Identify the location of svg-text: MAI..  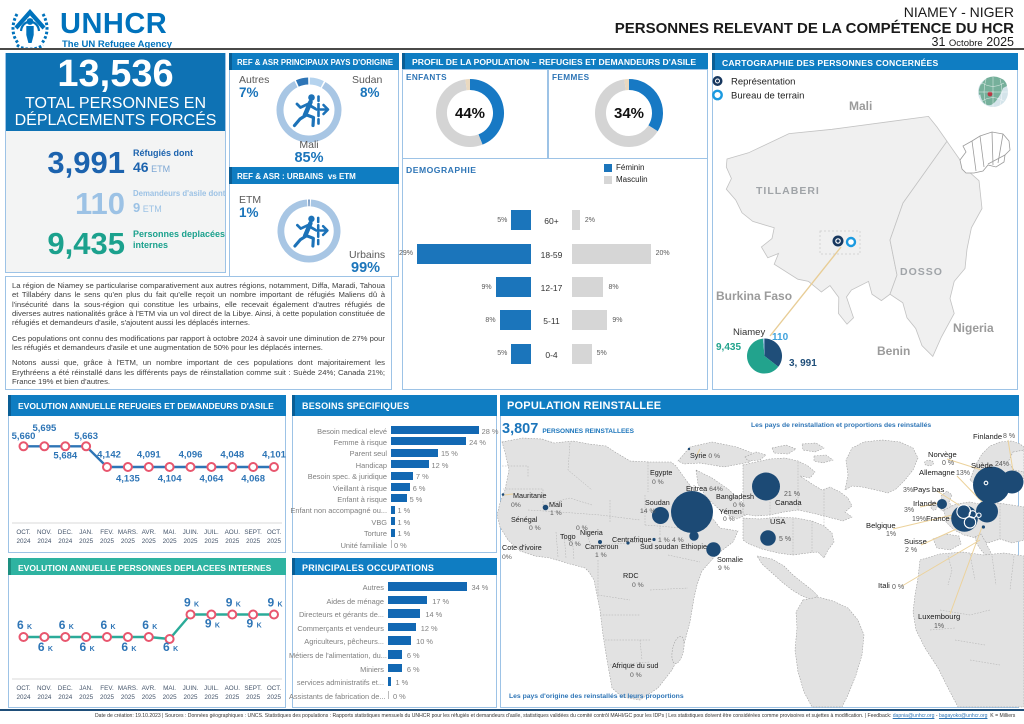
(169, 532).